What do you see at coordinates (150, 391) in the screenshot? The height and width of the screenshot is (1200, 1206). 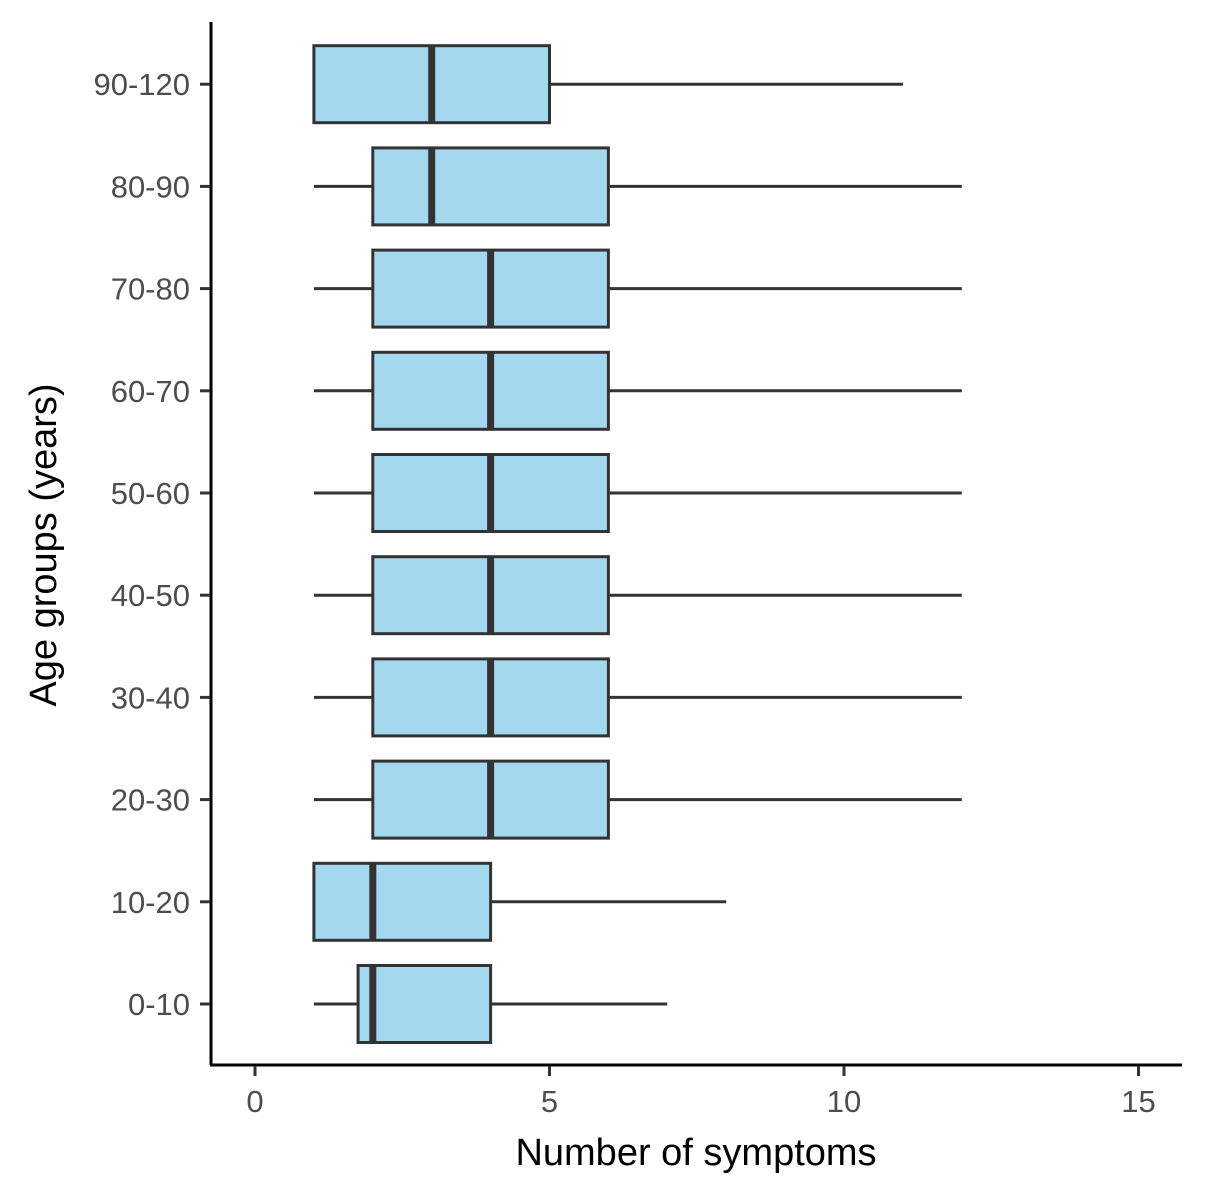 I see `y-tick-label: 60-70` at bounding box center [150, 391].